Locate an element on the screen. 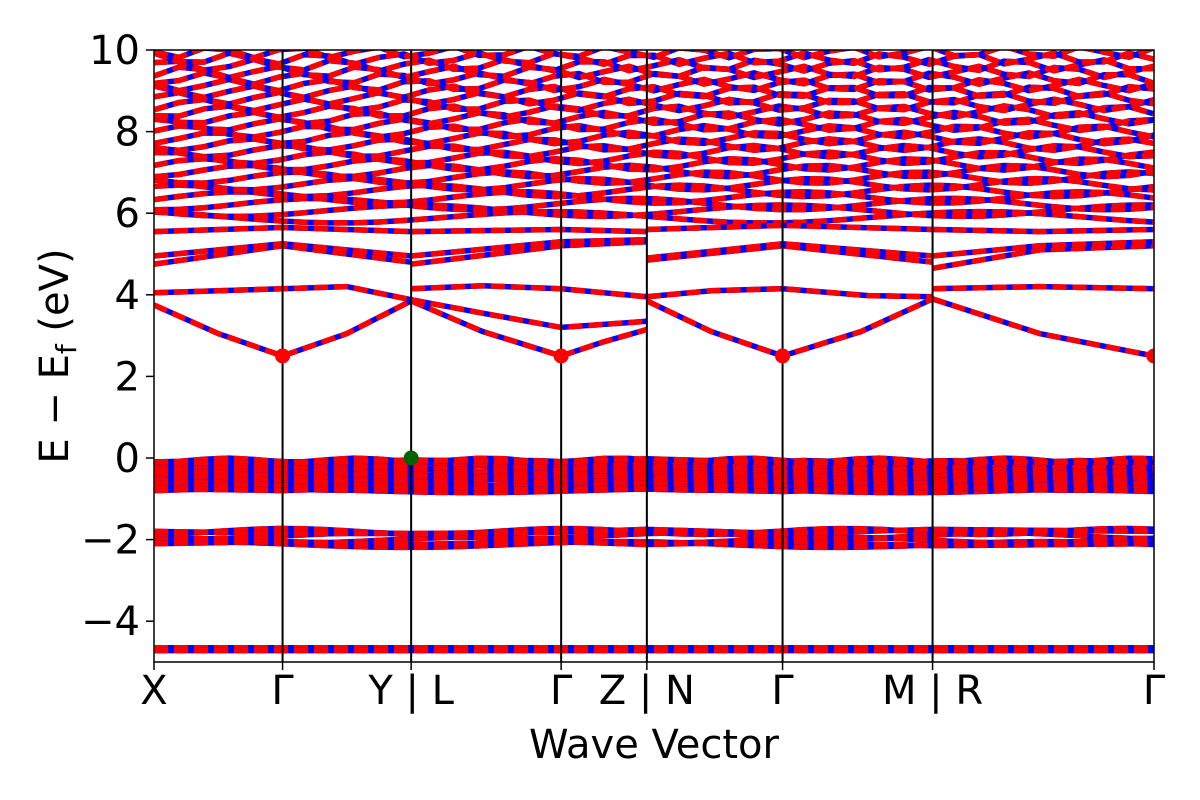  dense-band-2-25-spin-up is located at coordinates (654, 55).